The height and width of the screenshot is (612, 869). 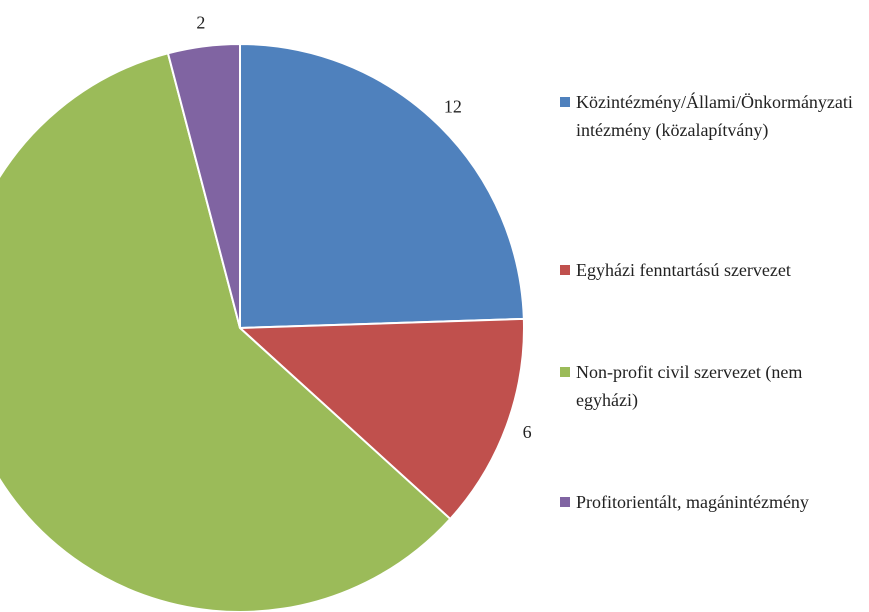 I want to click on data-label: 12, so click(x=453, y=106).